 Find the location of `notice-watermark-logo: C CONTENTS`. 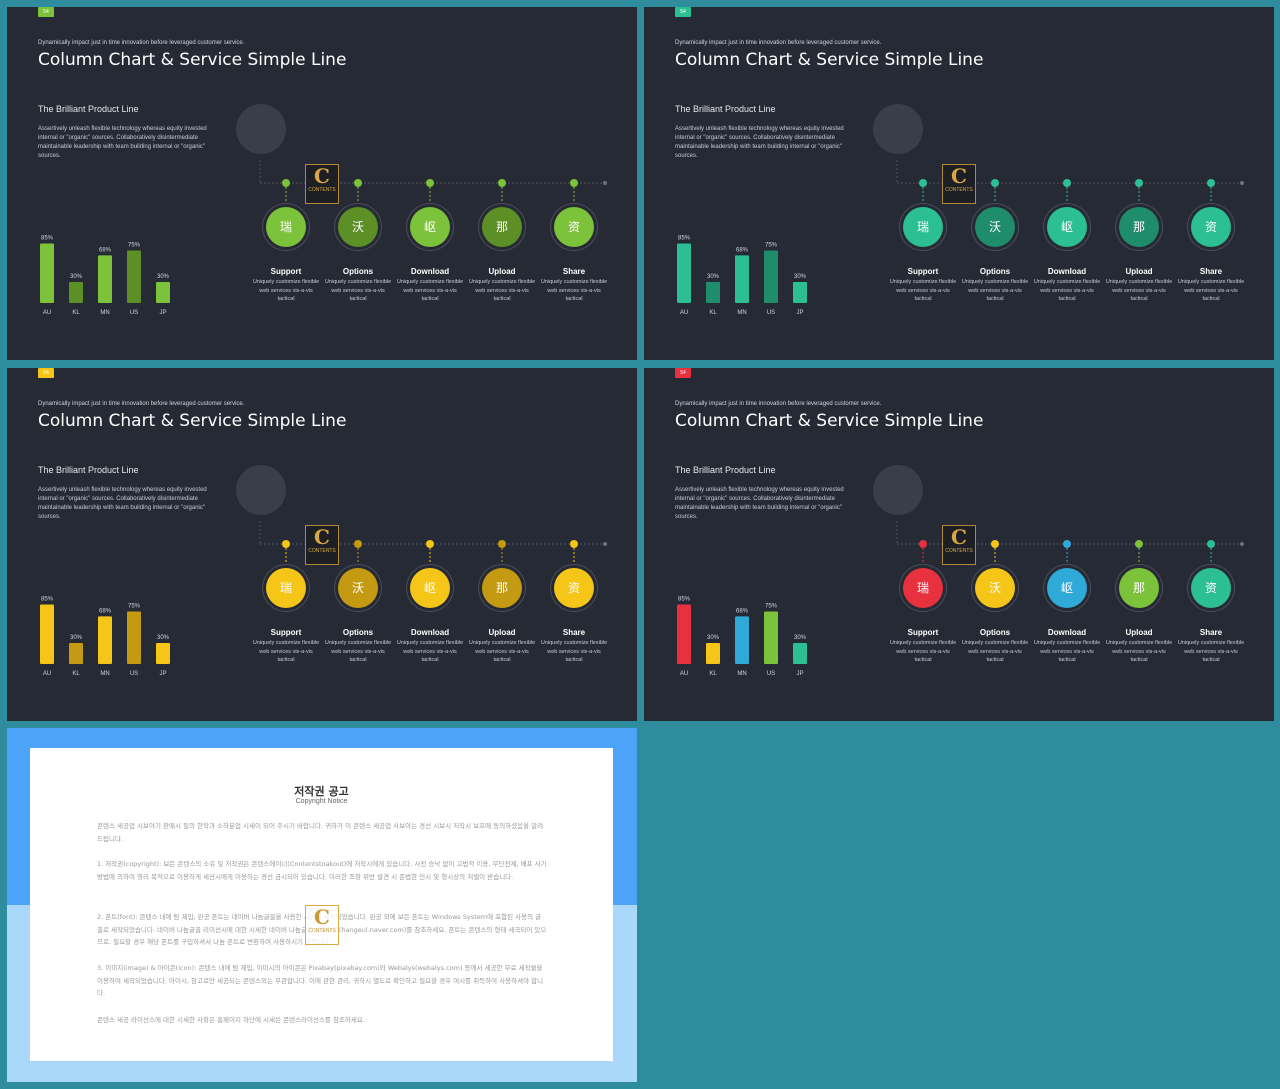

notice-watermark-logo: C CONTENTS is located at coordinates (322, 925).